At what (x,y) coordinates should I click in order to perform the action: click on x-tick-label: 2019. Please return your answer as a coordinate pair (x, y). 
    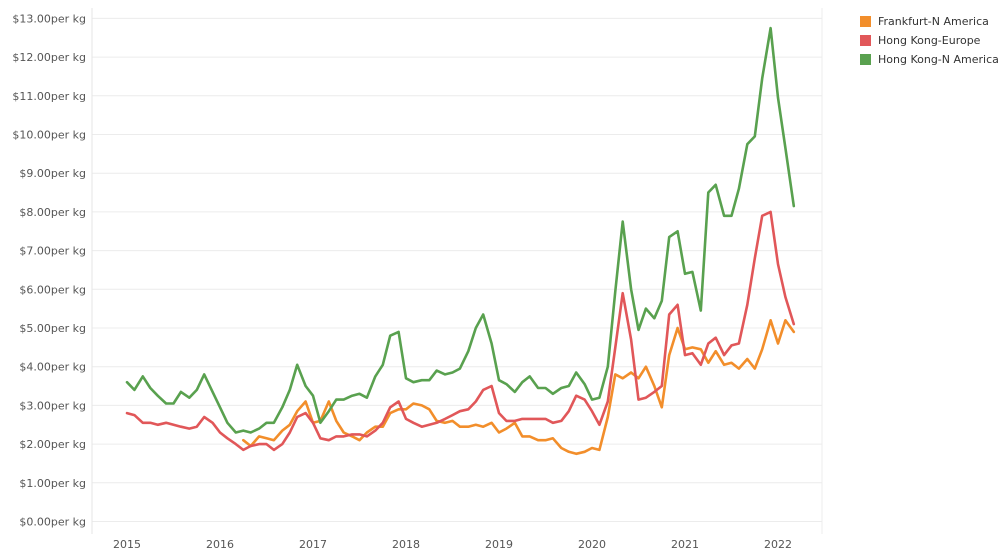
    Looking at the image, I should click on (499, 544).